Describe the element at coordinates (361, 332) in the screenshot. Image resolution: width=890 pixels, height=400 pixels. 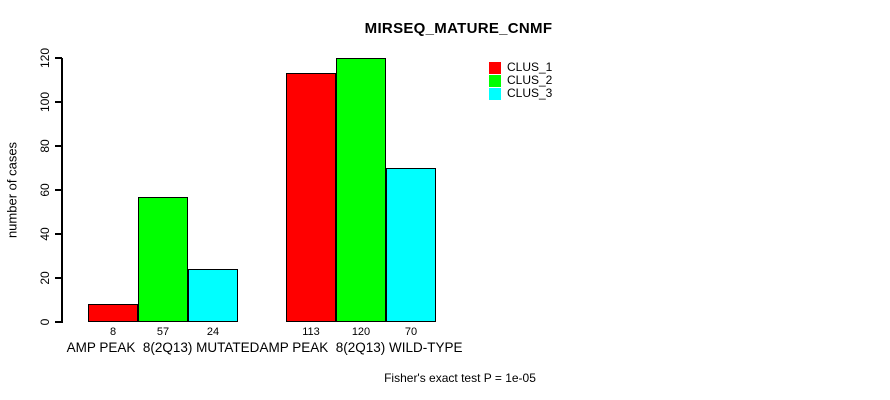
I see `bar-value-label: 120` at that location.